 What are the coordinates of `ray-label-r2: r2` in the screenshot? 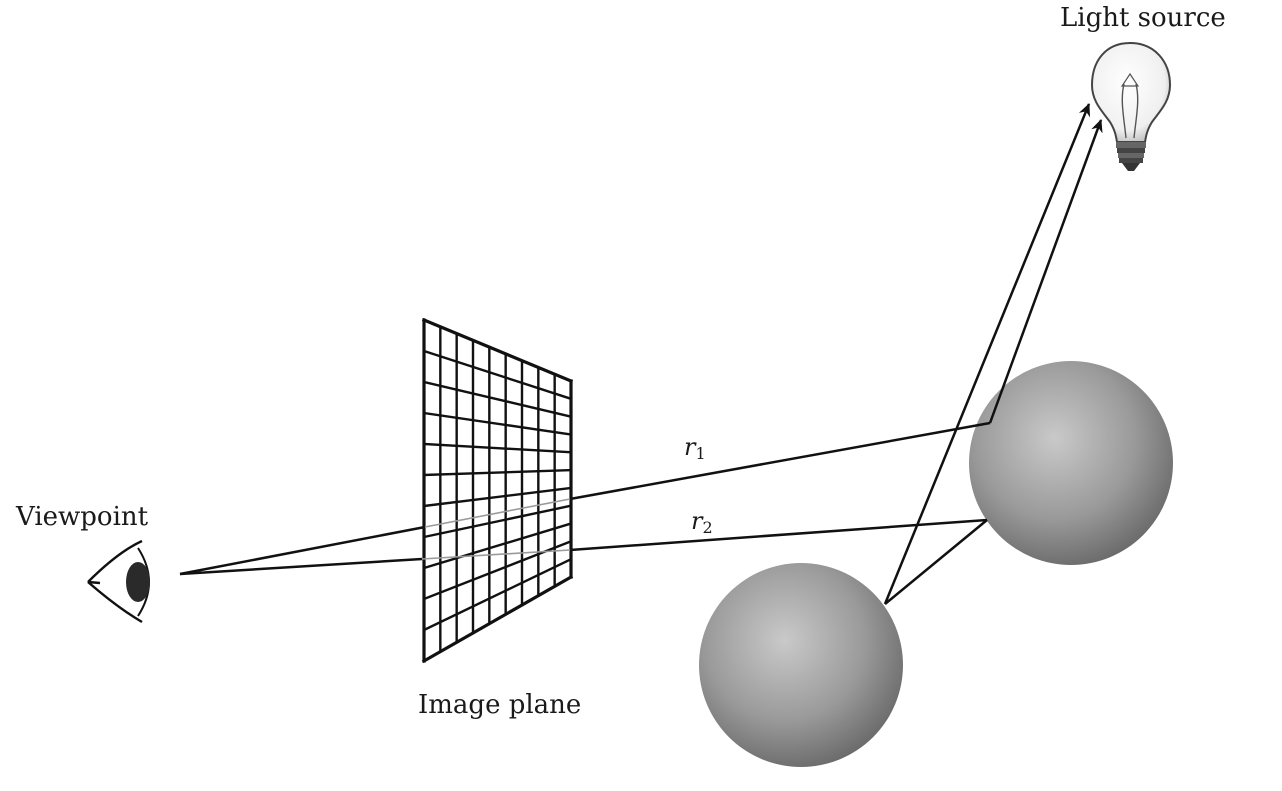 It's located at (702, 522).